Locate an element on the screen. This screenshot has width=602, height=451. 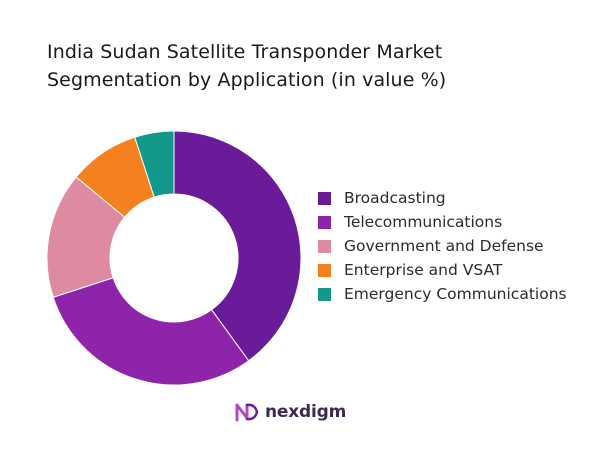
legend-item-emergency-communications: Emergency Communications is located at coordinates (458, 294).